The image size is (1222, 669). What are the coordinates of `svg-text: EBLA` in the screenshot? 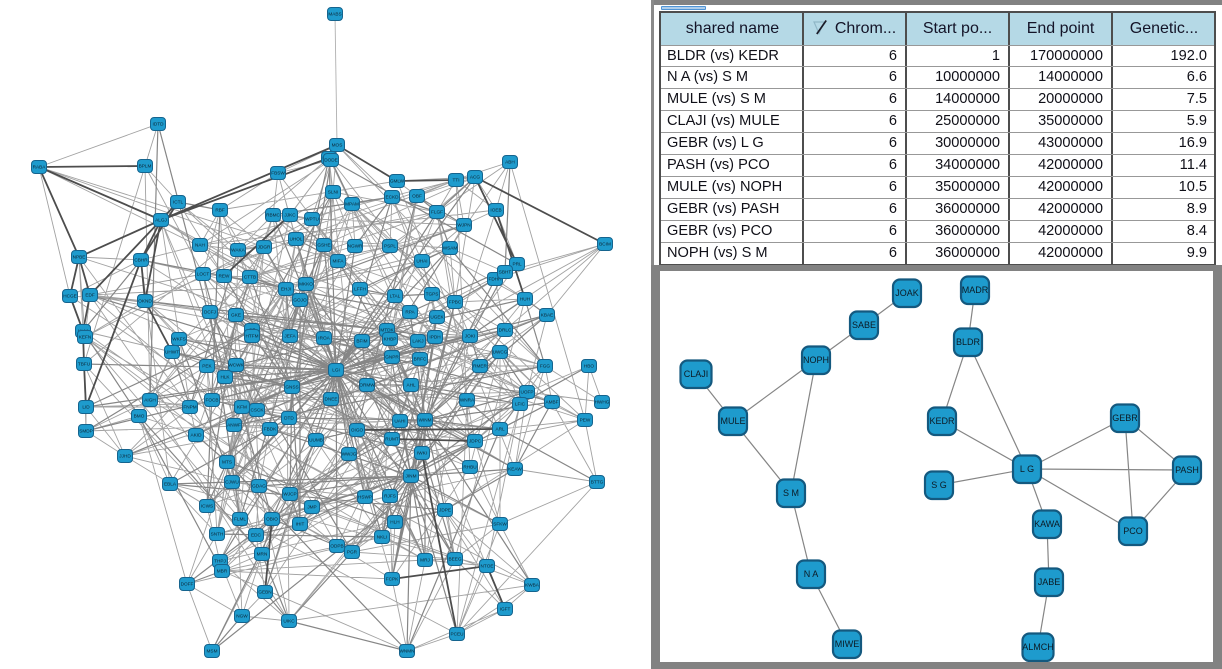 It's located at (170, 484).